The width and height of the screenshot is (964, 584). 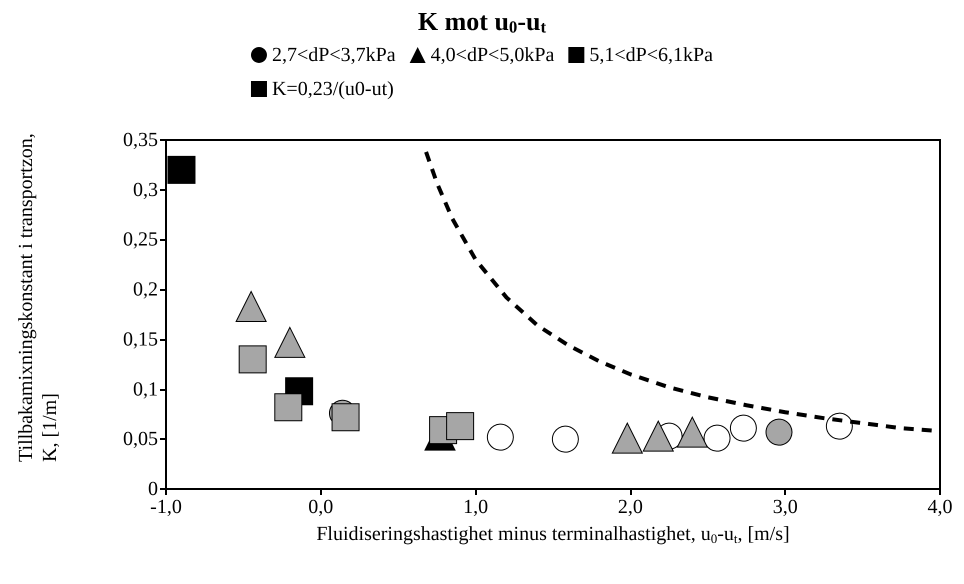 I want to click on y-tick-label: 0,1, so click(x=145, y=389).